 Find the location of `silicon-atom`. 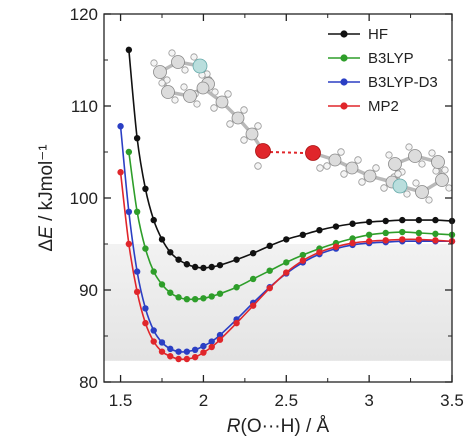

silicon-atom is located at coordinates (400, 186).